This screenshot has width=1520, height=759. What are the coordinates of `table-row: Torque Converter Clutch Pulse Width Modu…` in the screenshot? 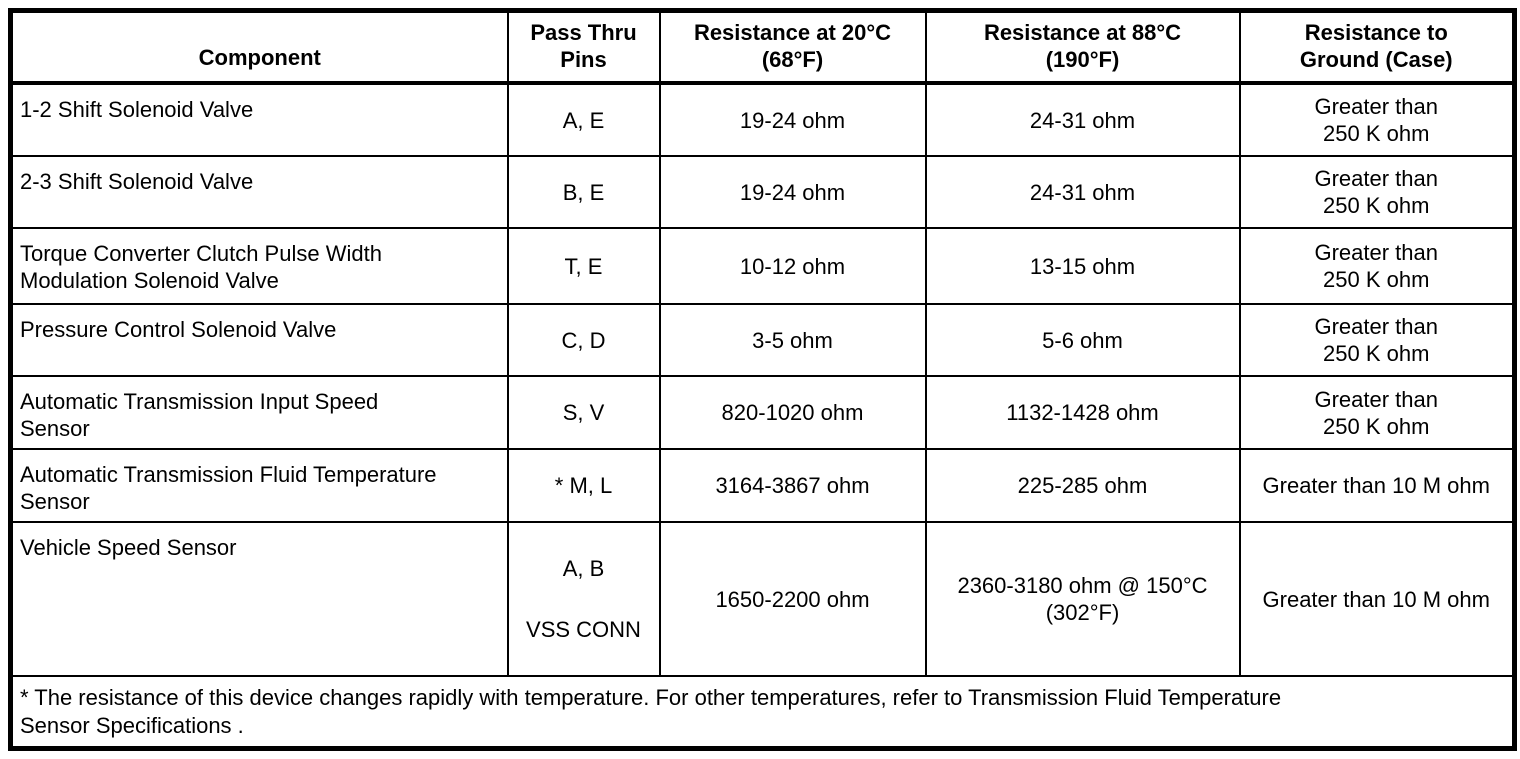 It's located at (762, 266).